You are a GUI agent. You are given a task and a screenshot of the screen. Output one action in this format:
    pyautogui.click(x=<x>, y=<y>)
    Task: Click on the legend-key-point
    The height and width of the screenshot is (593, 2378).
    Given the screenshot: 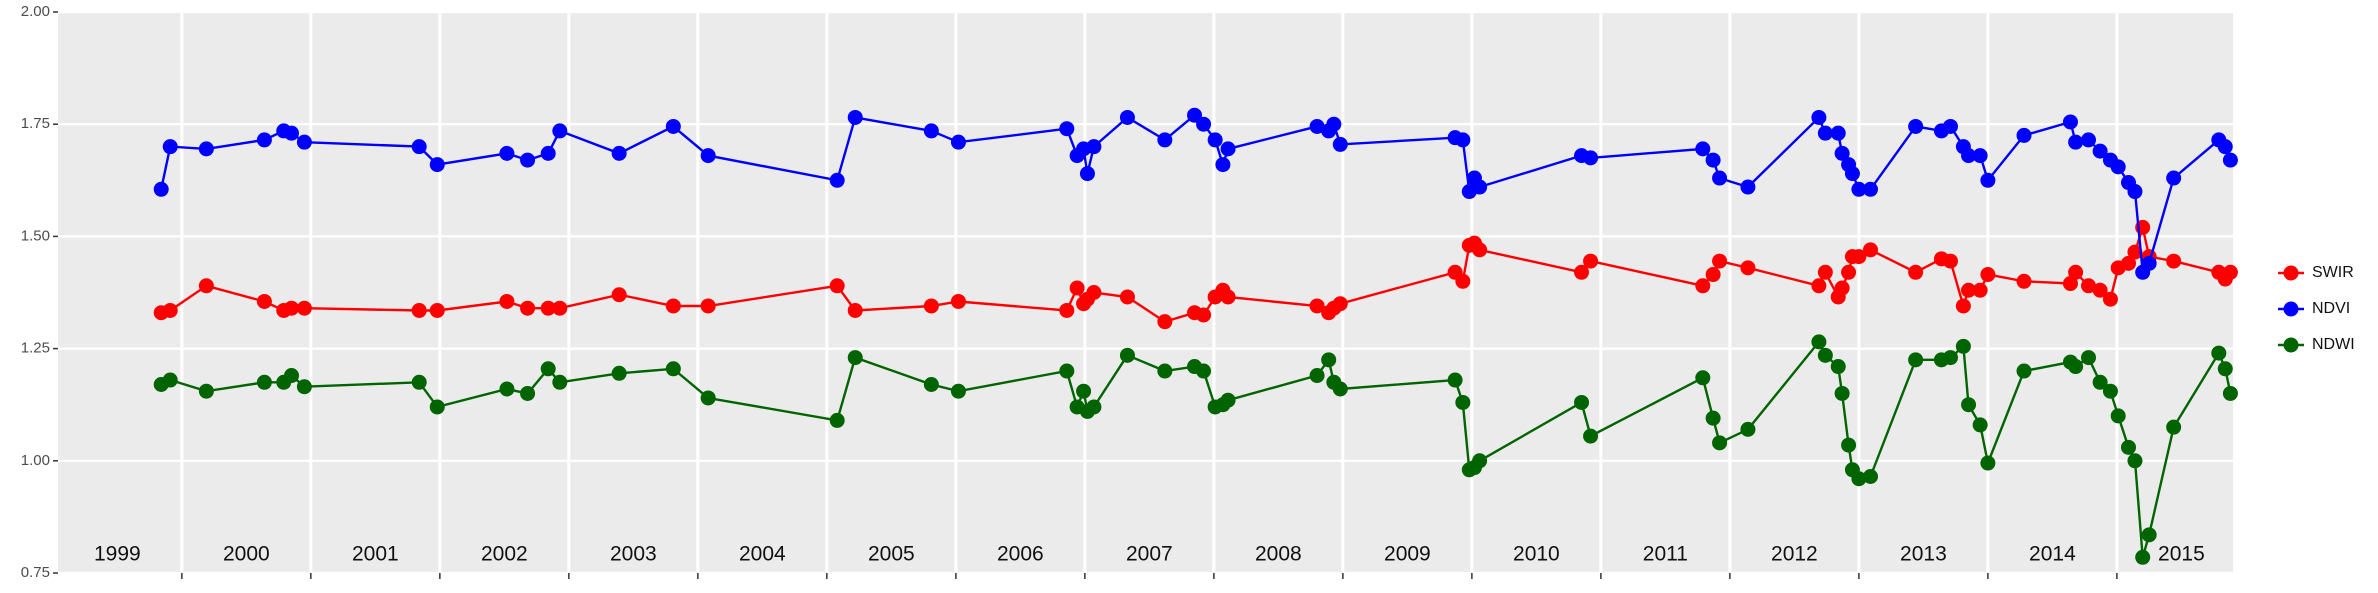 What is the action you would take?
    pyautogui.click(x=2291, y=273)
    